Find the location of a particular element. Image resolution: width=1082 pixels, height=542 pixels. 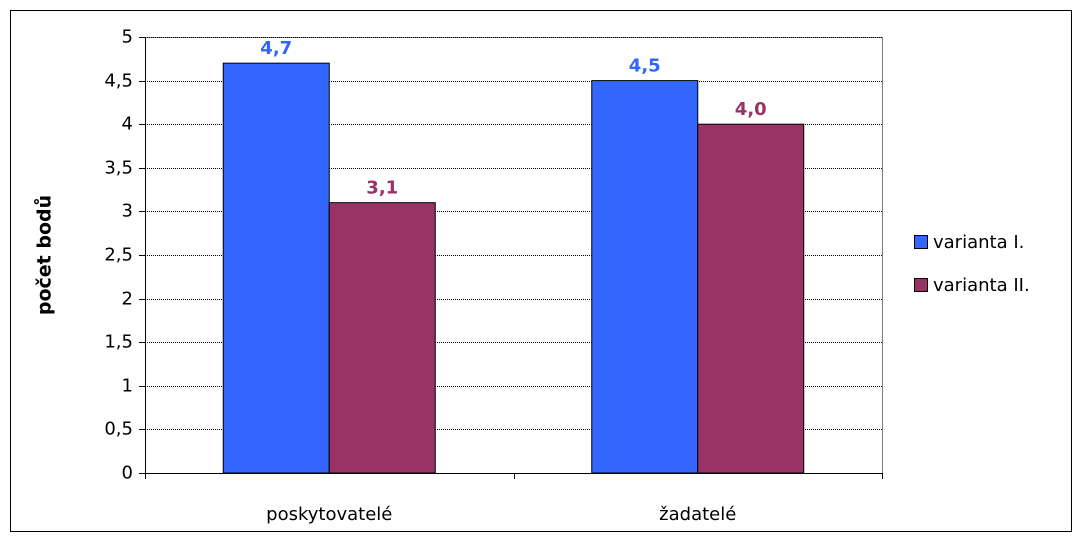

x-tick-label: žadatelé is located at coordinates (697, 514).